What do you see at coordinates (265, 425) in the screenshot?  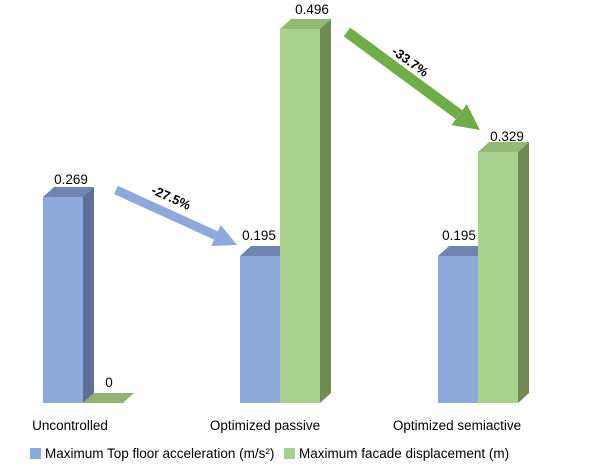 I see `category-label-passive: Optimized passive` at bounding box center [265, 425].